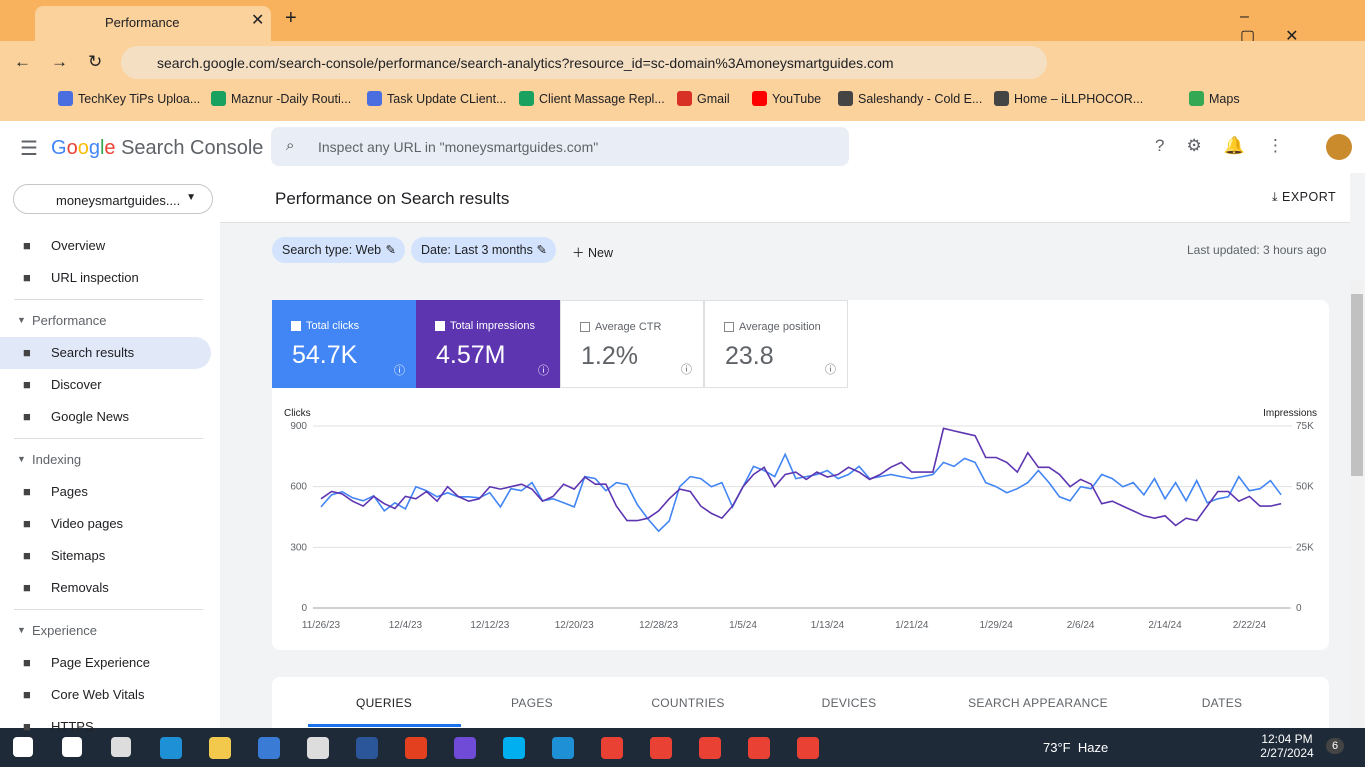 The height and width of the screenshot is (767, 1365). Describe the element at coordinates (483, 250) in the screenshot. I see `filter-chip: Date: Last 3 months ✎` at that location.